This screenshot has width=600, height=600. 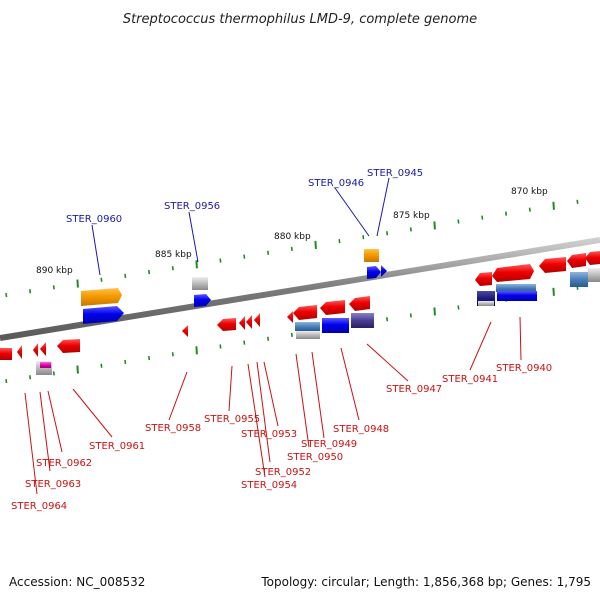 I want to click on gene-ster-0956-gray, so click(x=200, y=283).